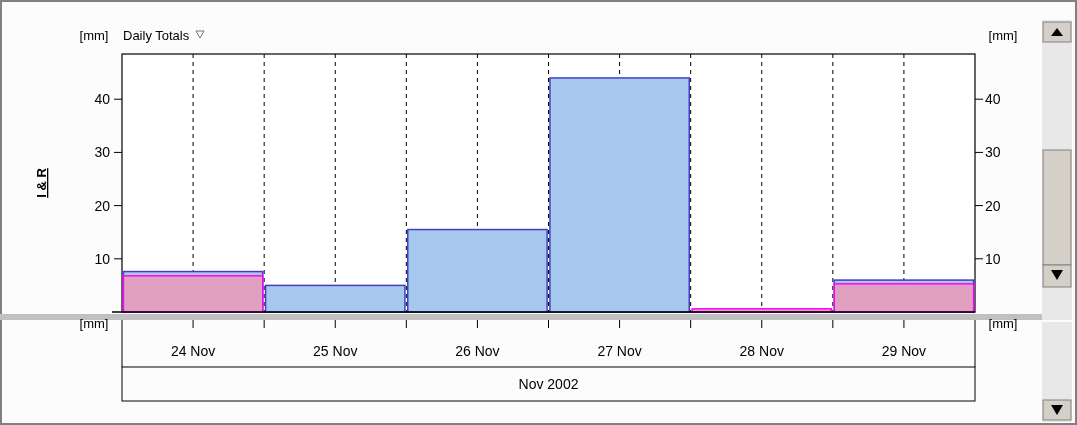 This screenshot has height=425, width=1077. I want to click on x-tick-label: 27 Nov, so click(619, 351).